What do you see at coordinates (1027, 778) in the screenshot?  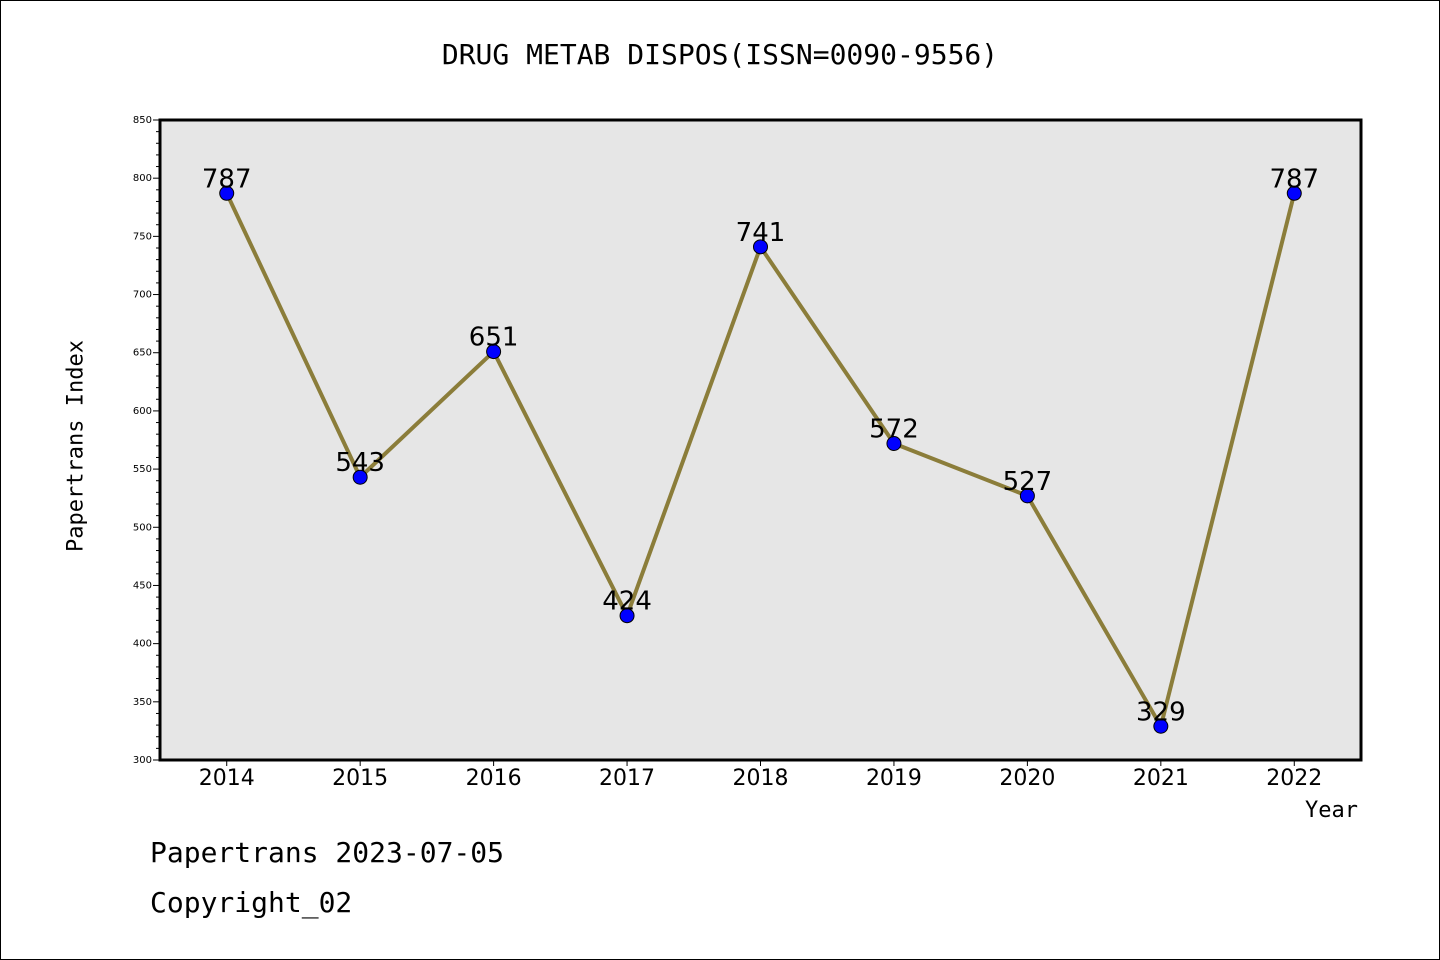 I see `x-tick-label: 2020` at bounding box center [1027, 778].